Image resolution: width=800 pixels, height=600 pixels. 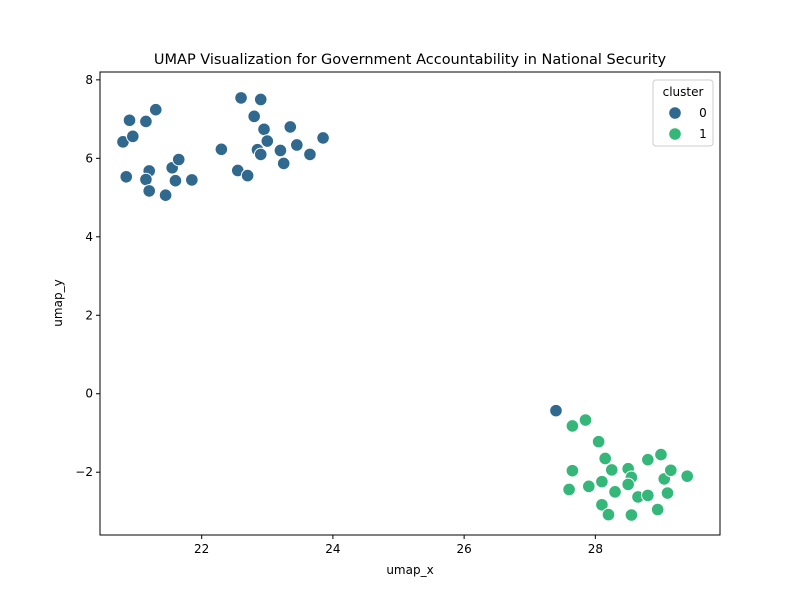 What do you see at coordinates (201, 549) in the screenshot?
I see `x-tick-label: 22` at bounding box center [201, 549].